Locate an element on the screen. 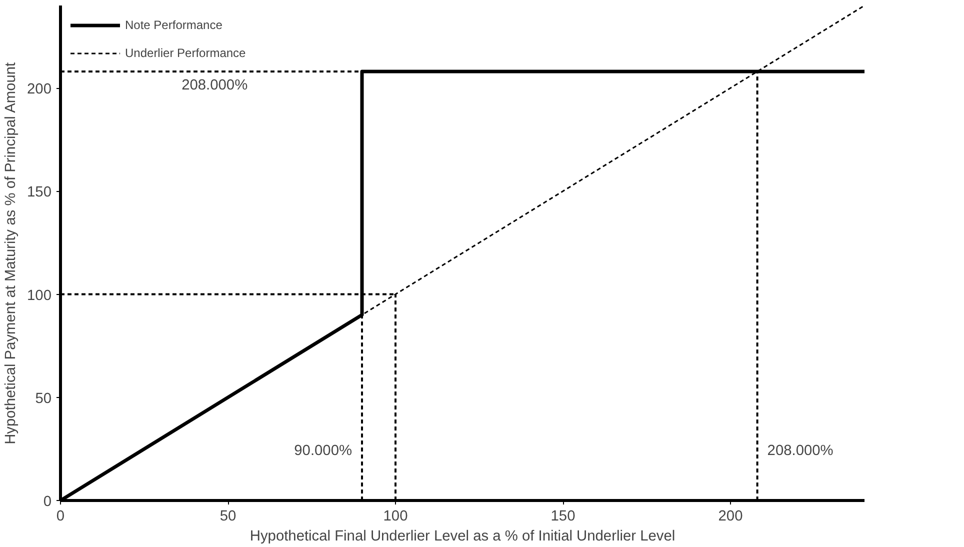 This screenshot has width=964, height=547. y-tick-label: 100 is located at coordinates (39, 296).